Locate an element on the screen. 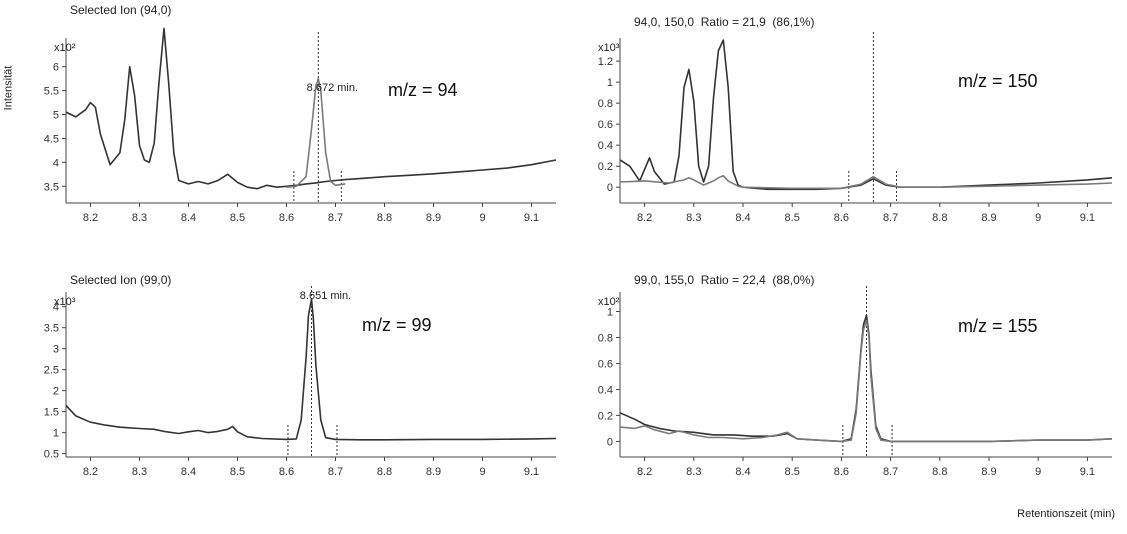  panel-2-y-tick-label: 0 is located at coordinates (610, 188).